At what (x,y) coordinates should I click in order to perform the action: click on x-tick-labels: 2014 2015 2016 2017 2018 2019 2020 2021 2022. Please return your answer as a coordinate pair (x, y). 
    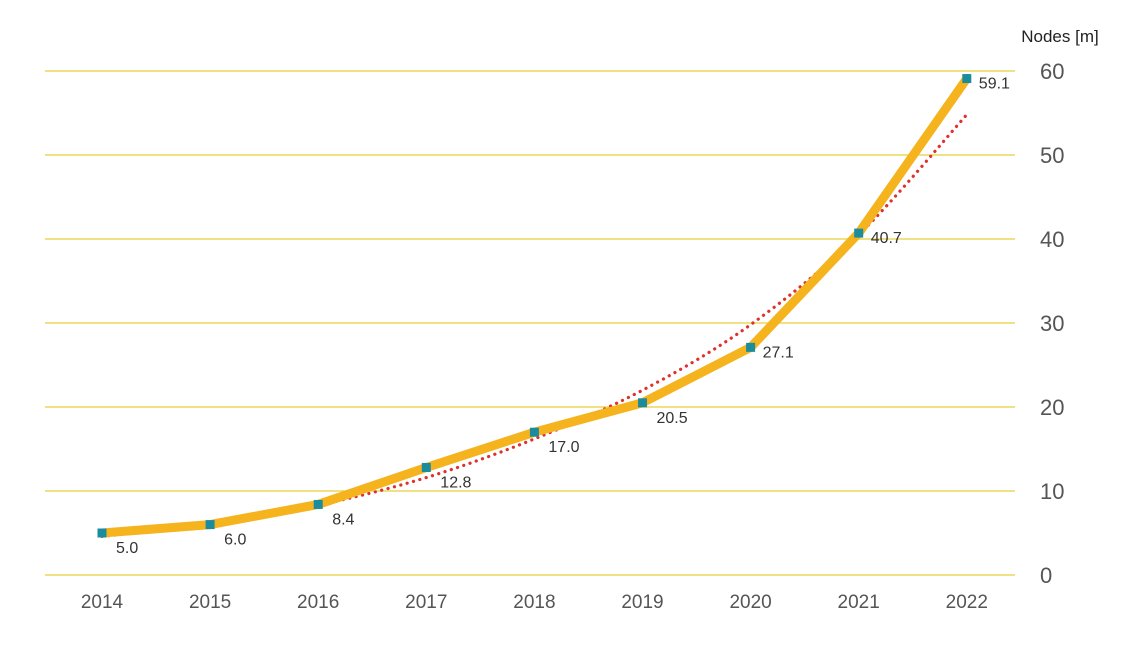
    Looking at the image, I should click on (534, 602).